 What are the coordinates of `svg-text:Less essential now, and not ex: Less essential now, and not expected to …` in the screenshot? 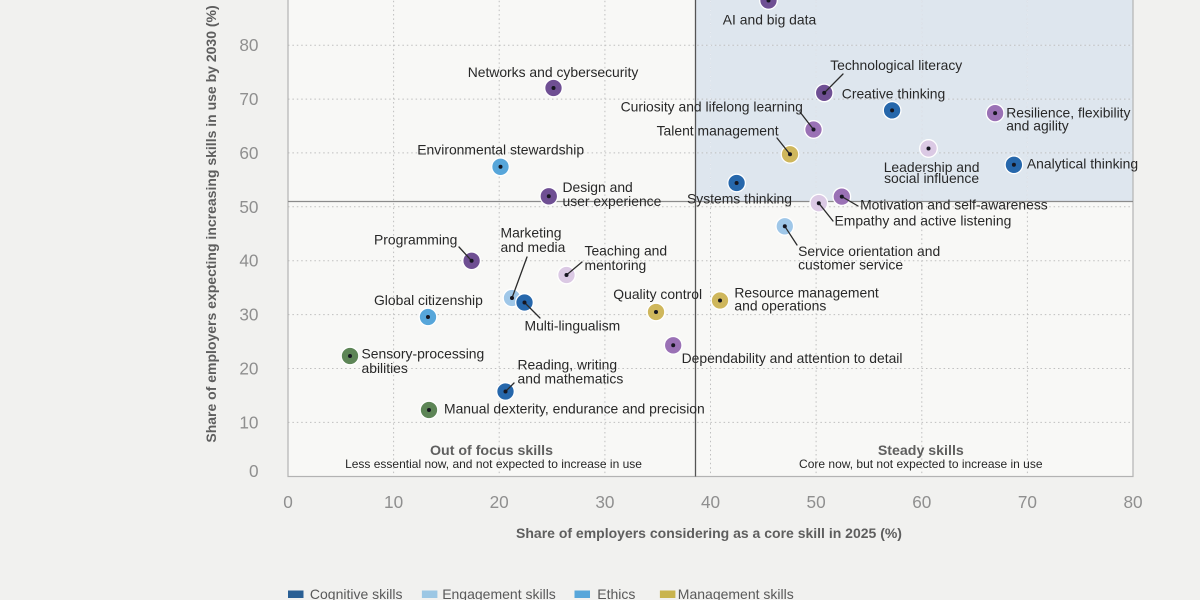 It's located at (493, 464).